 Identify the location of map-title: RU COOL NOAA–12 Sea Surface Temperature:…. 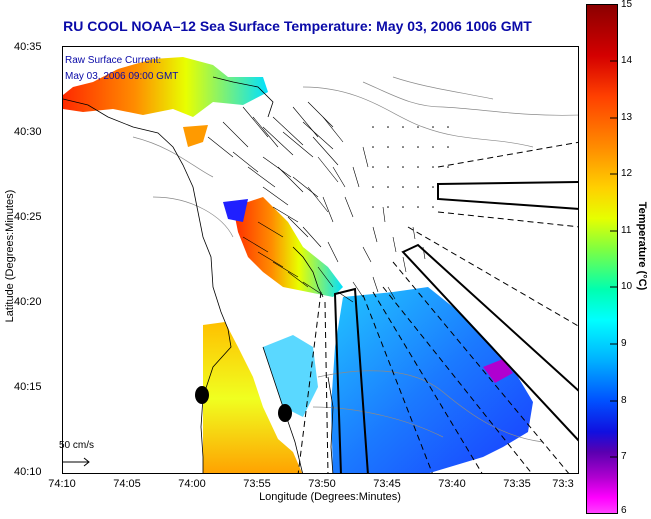
(297, 26).